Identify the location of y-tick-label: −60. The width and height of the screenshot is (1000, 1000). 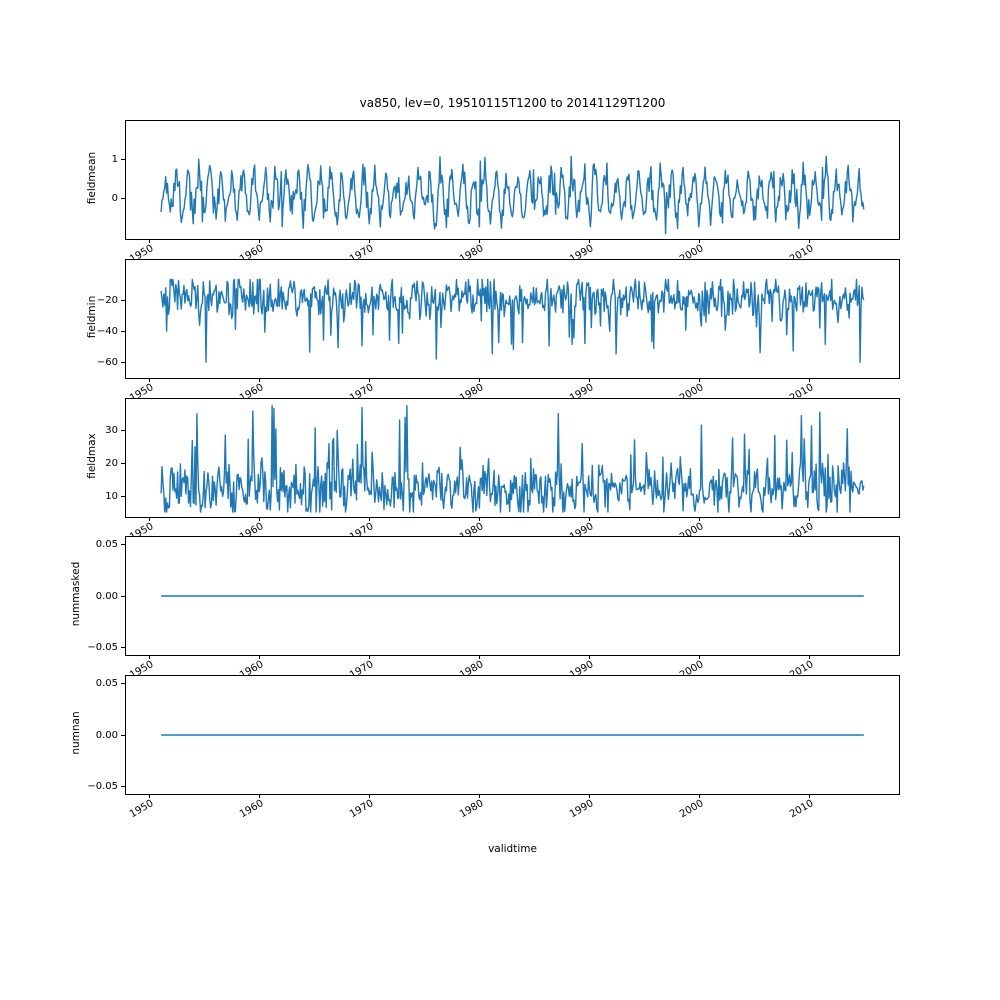
(107, 362).